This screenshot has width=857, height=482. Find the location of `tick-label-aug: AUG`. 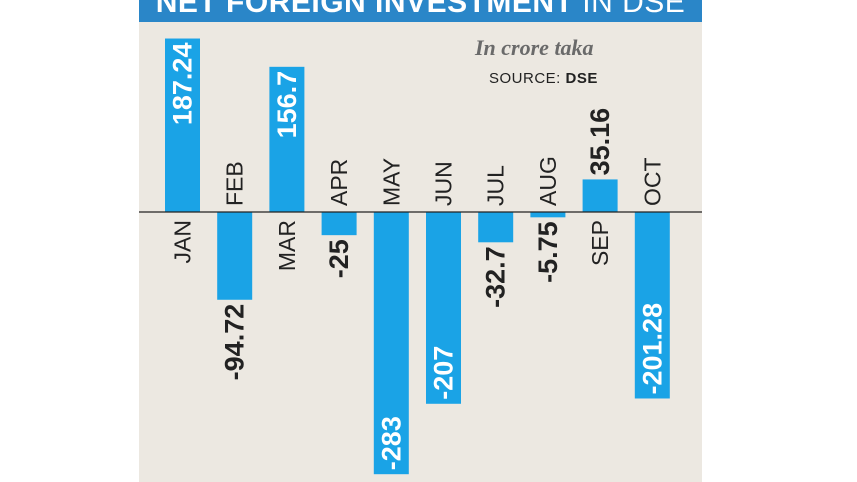

tick-label-aug: AUG is located at coordinates (548, 181).